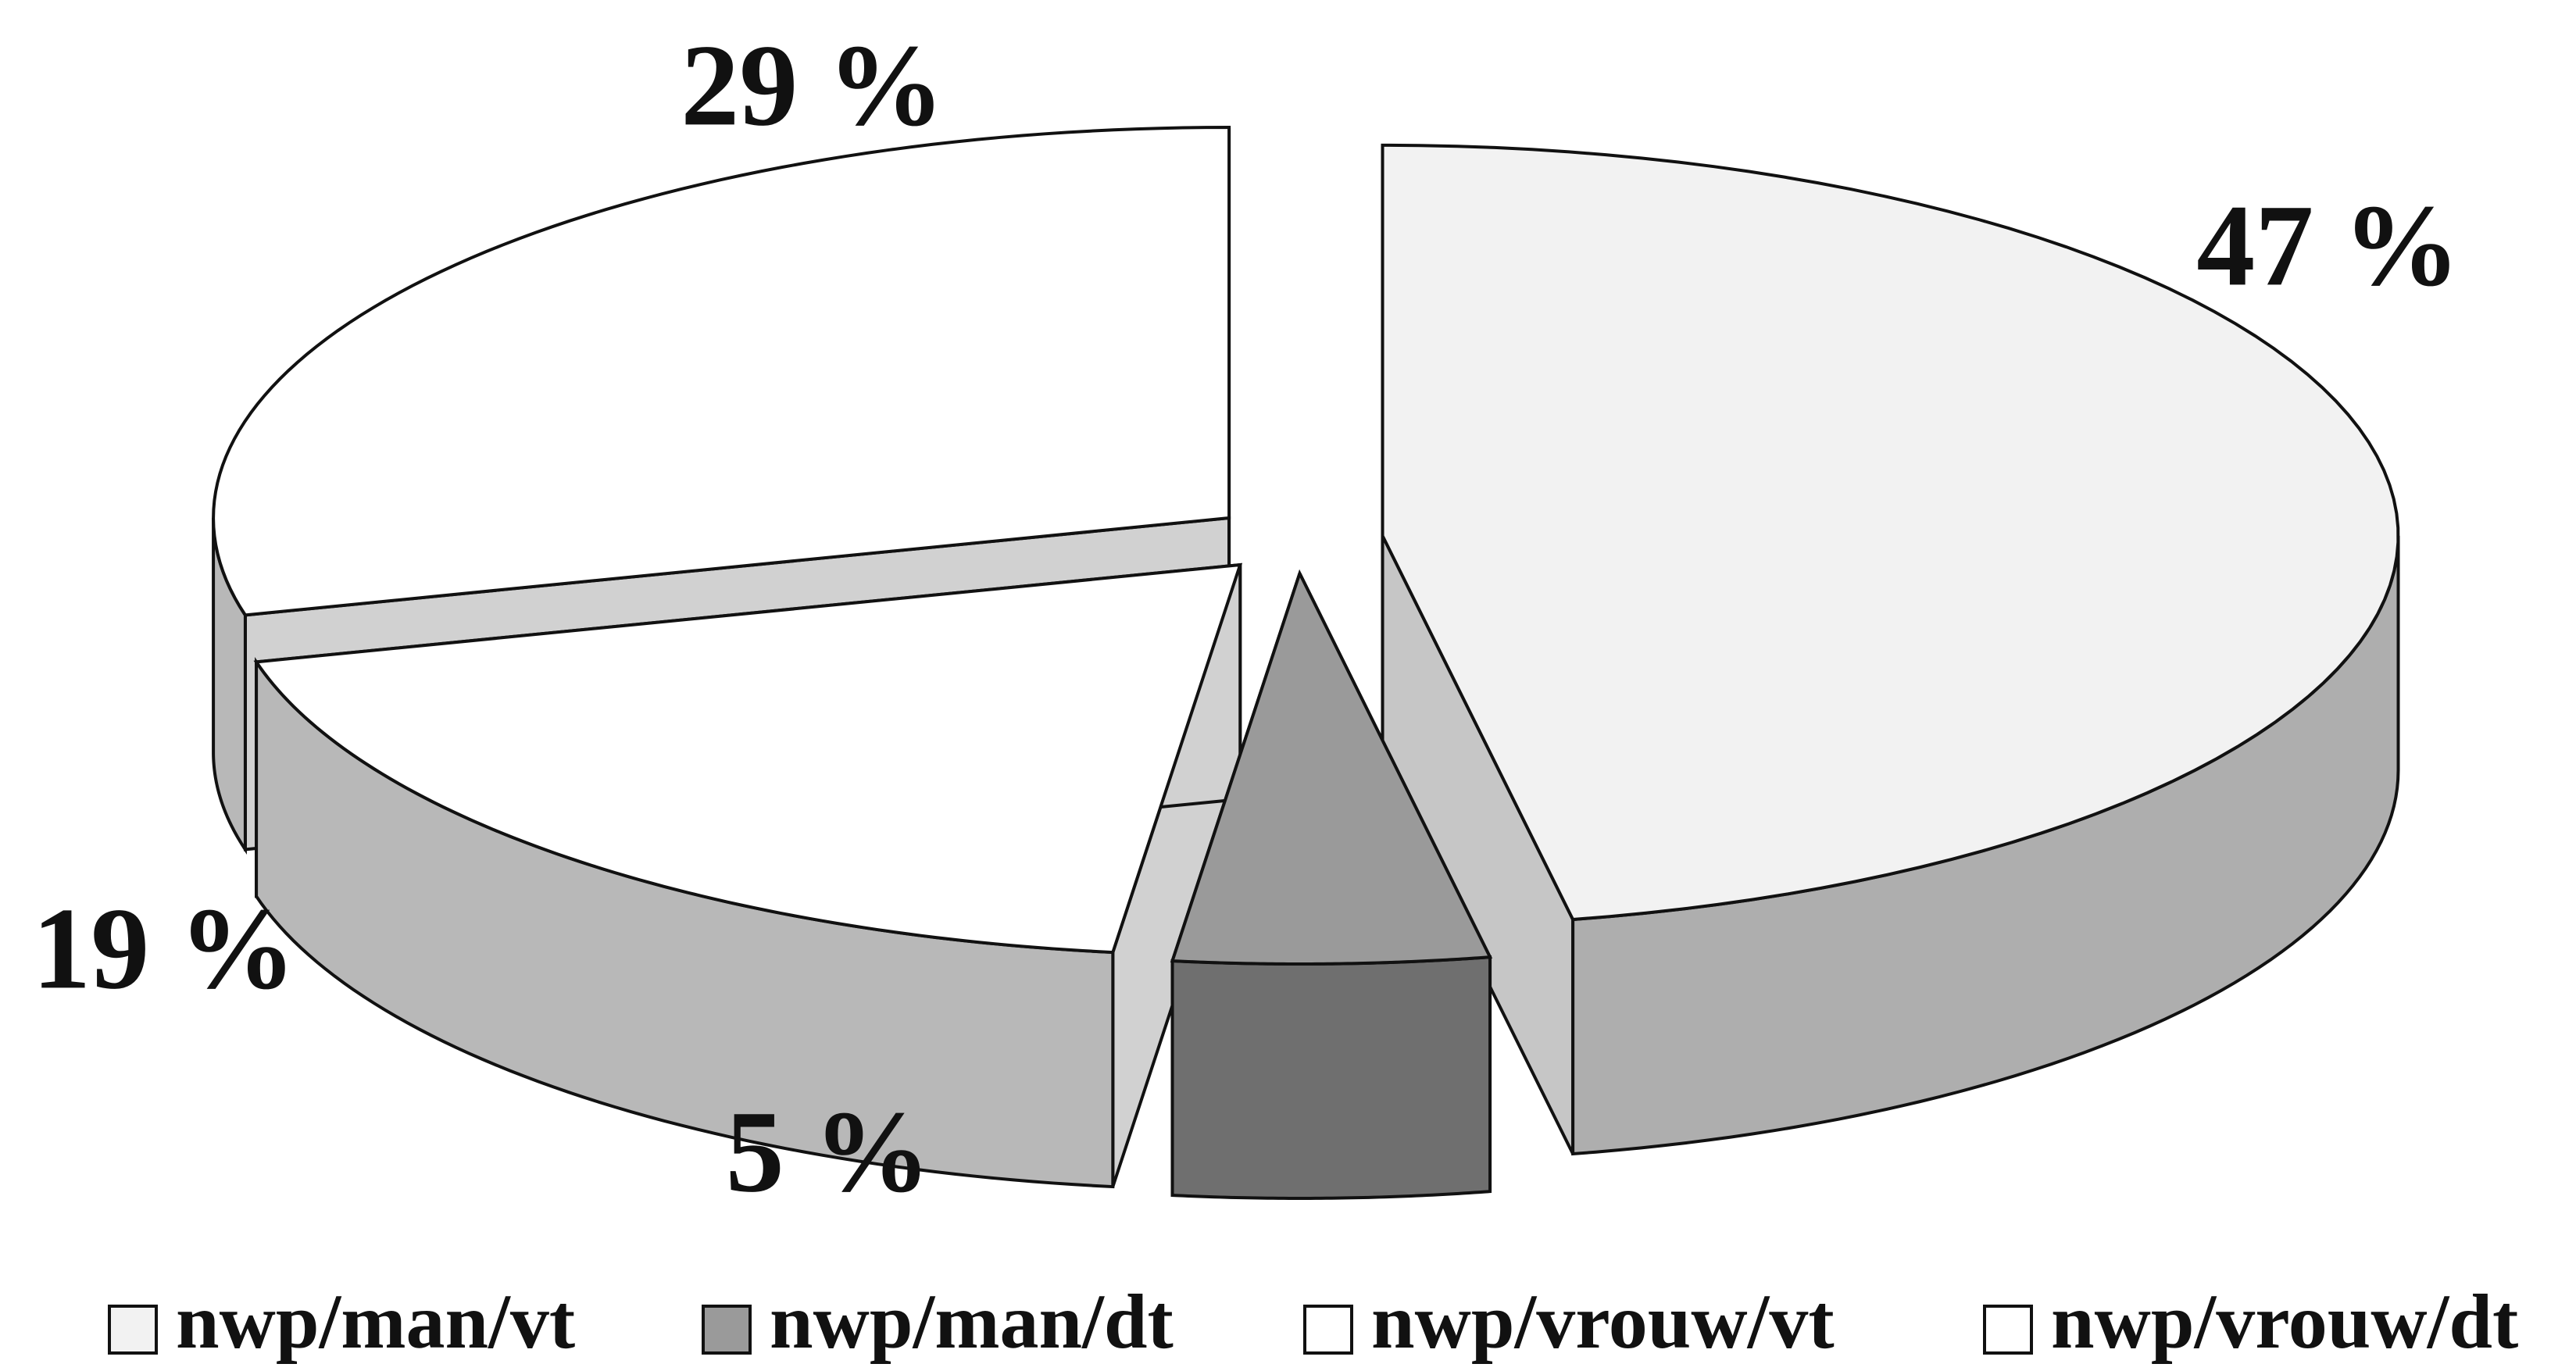  What do you see at coordinates (1603, 1321) in the screenshot?
I see `legend-label: nwp/vrouw/vt` at bounding box center [1603, 1321].